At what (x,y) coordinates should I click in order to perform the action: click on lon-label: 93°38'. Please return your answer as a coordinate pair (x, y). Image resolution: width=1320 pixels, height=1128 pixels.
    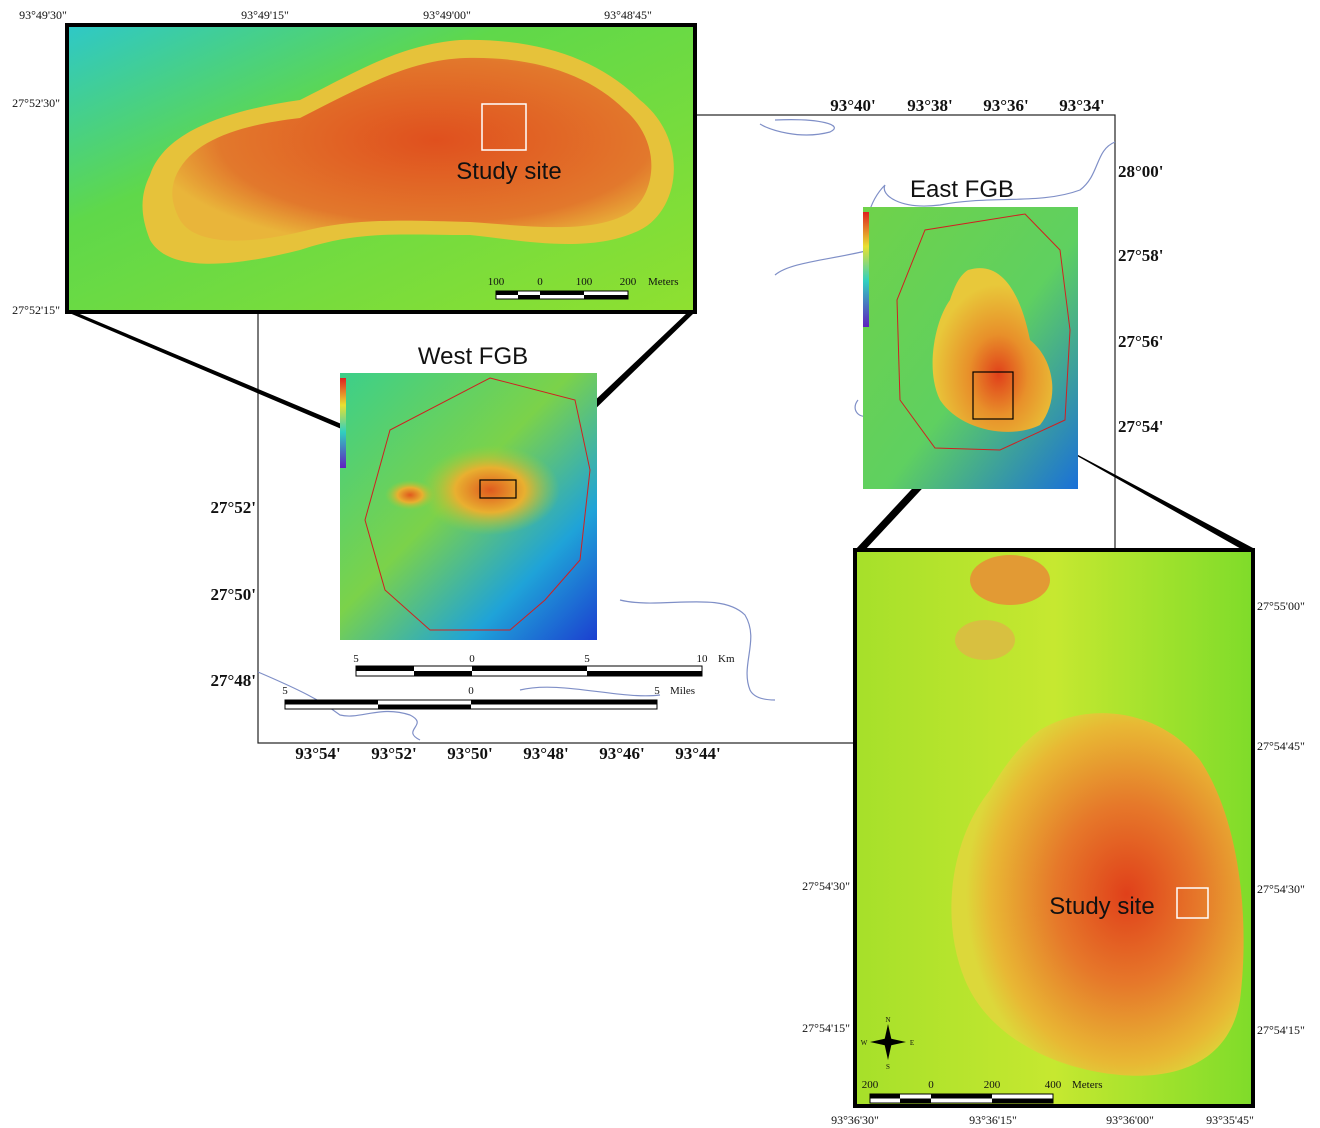
    Looking at the image, I should click on (930, 105).